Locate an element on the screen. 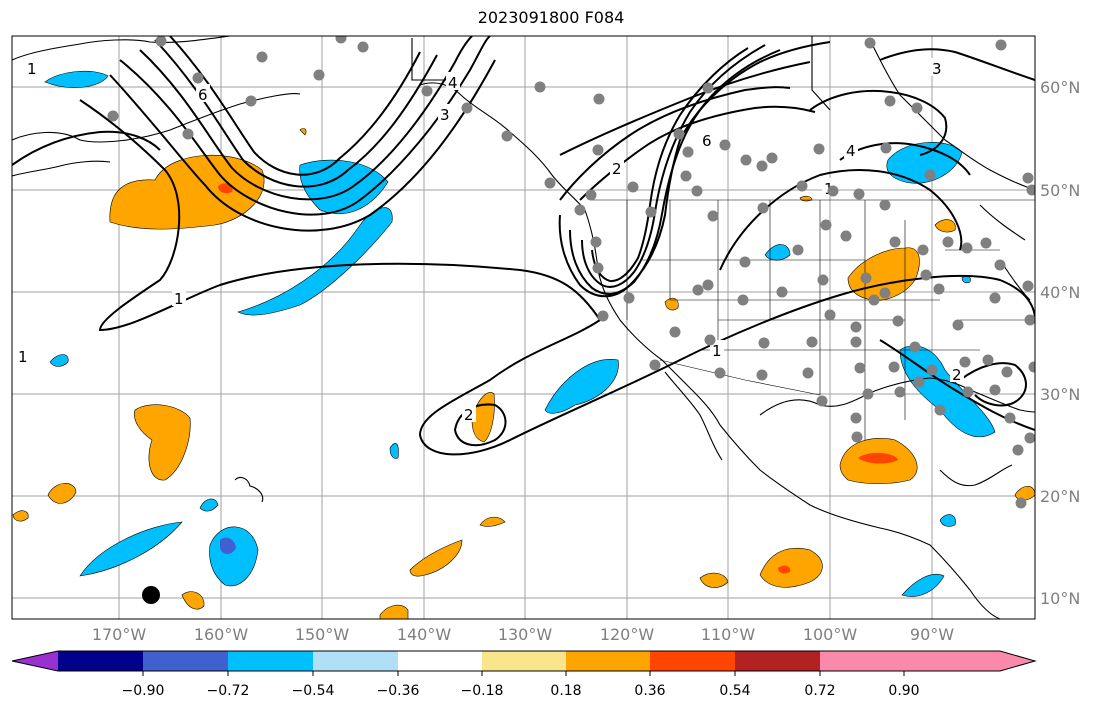 The width and height of the screenshot is (1102, 710). strong-negative-core is located at coordinates (228, 545).